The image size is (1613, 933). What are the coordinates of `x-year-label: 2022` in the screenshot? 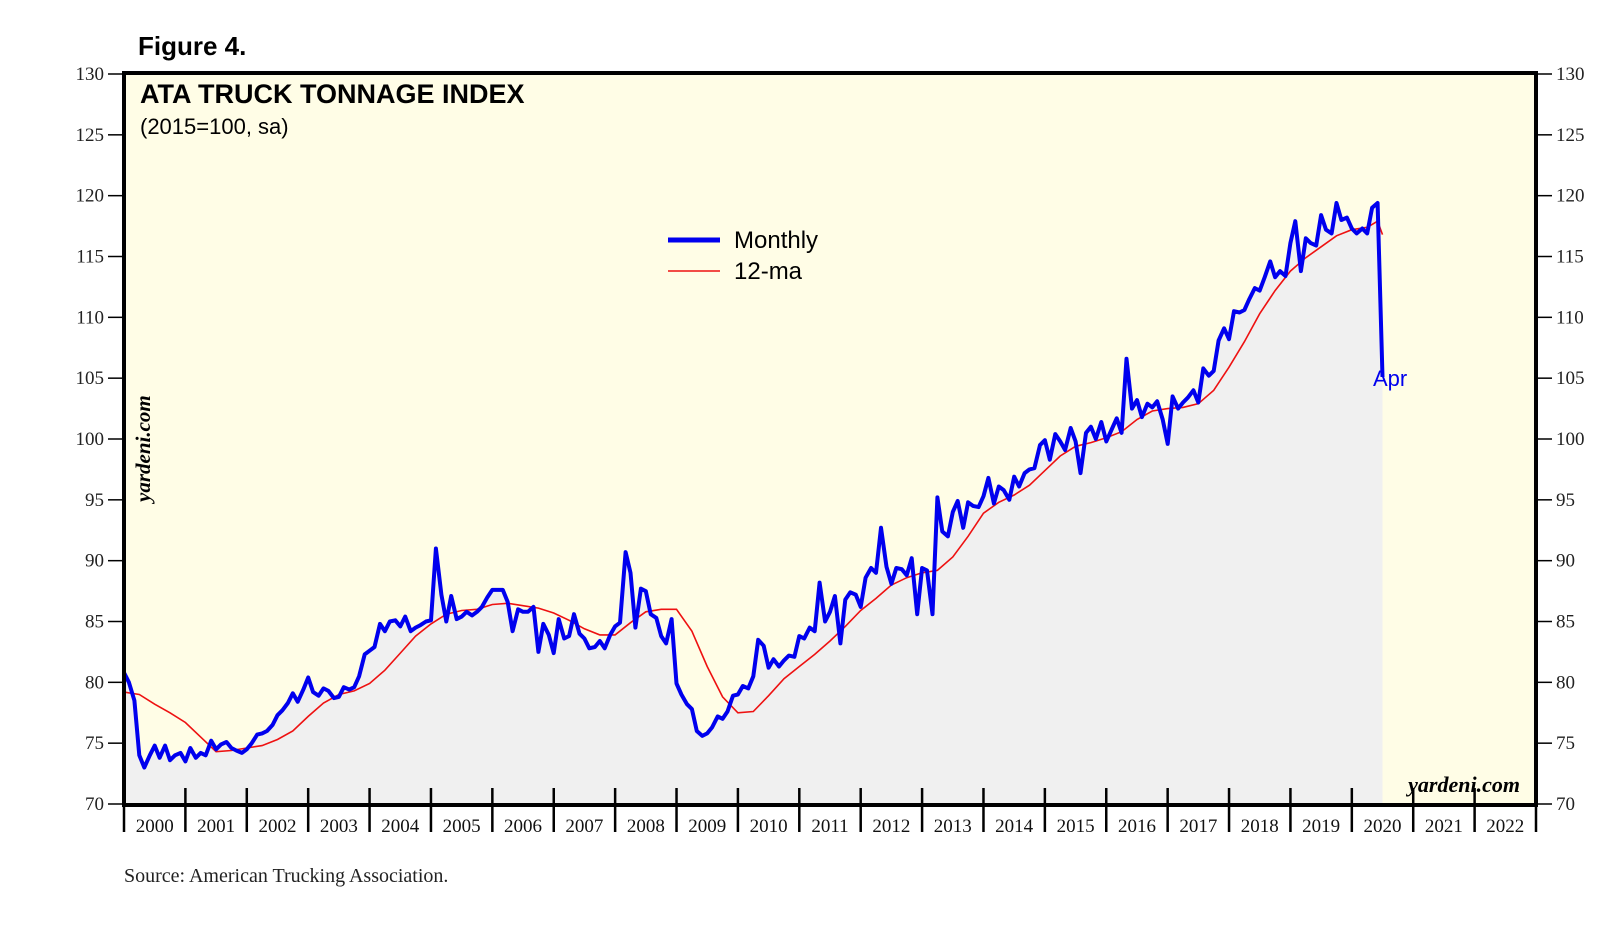 It's located at (1505, 826).